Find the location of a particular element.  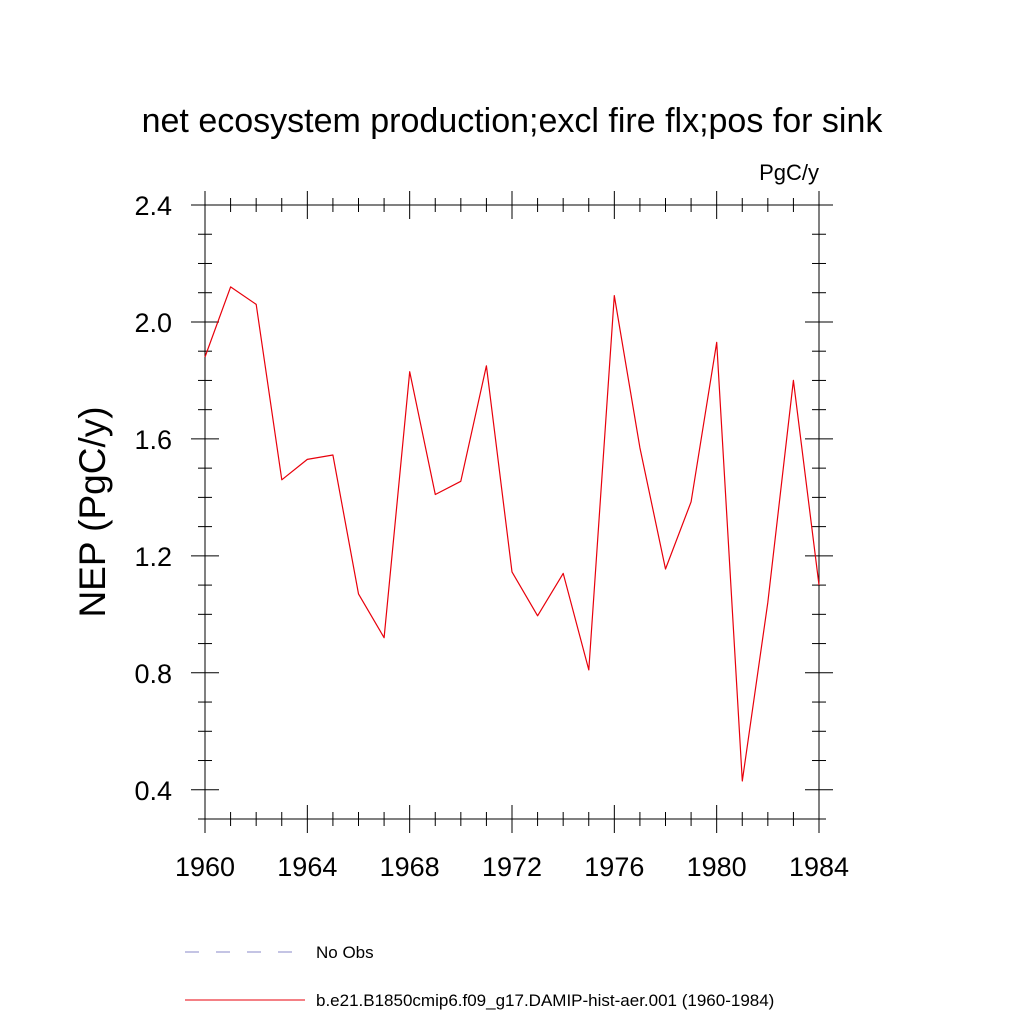

y-tick-label: 2.4 is located at coordinates (153, 206).